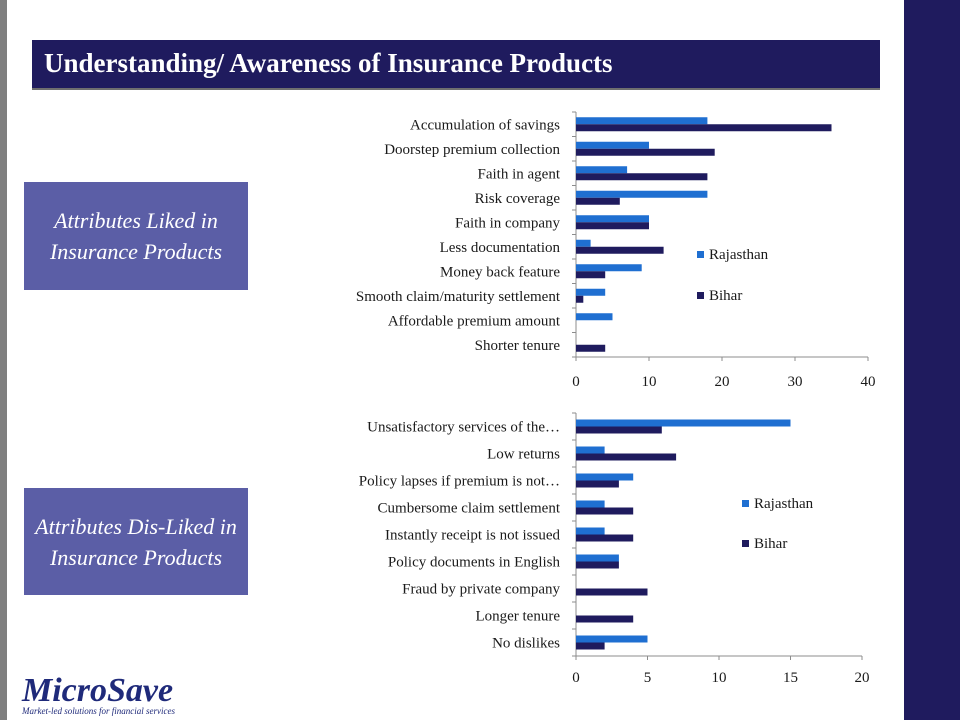 The height and width of the screenshot is (720, 960). What do you see at coordinates (795, 382) in the screenshot?
I see `chart-1-x-tick-label: 30` at bounding box center [795, 382].